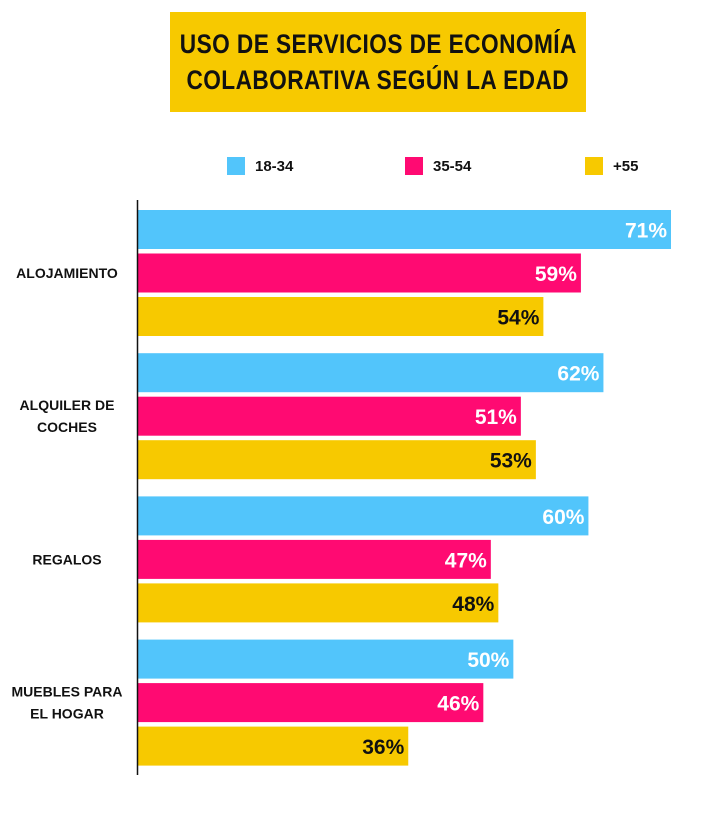 The image size is (702, 817). Describe the element at coordinates (646, 231) in the screenshot. I see `bar-value-label: 71%` at that location.